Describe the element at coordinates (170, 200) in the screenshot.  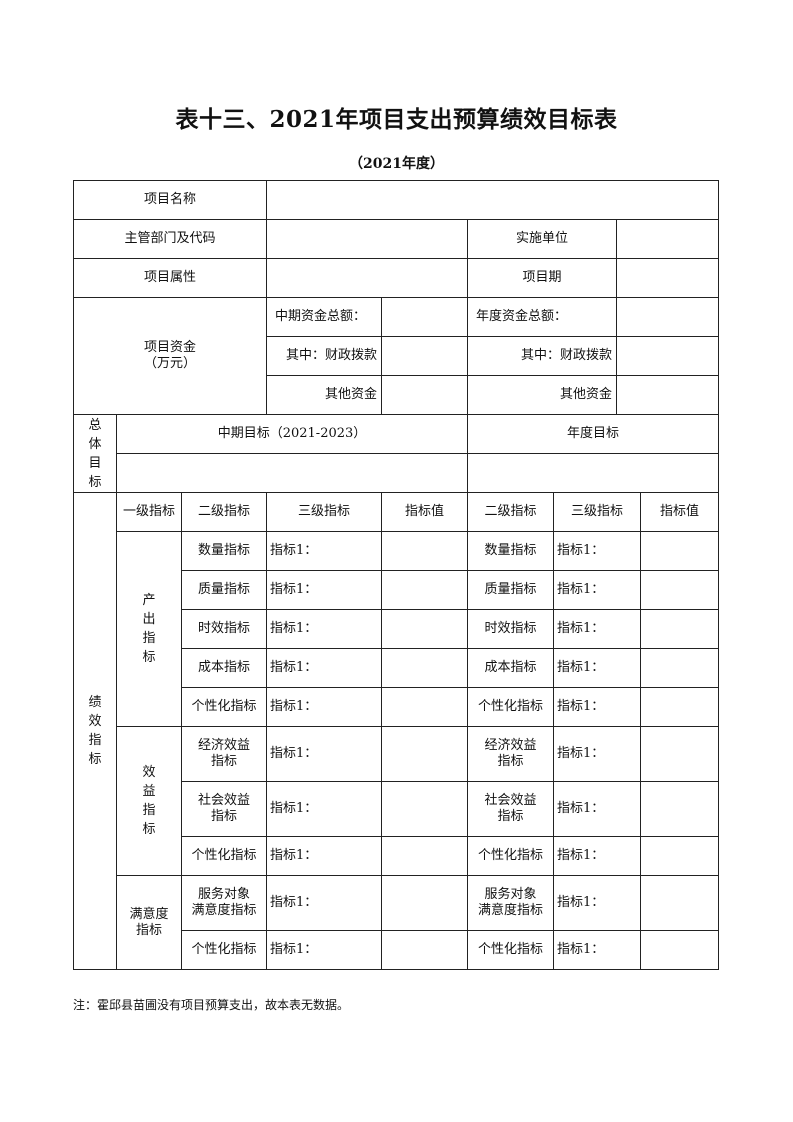
I see `project-name-label: 项目名称` at that location.